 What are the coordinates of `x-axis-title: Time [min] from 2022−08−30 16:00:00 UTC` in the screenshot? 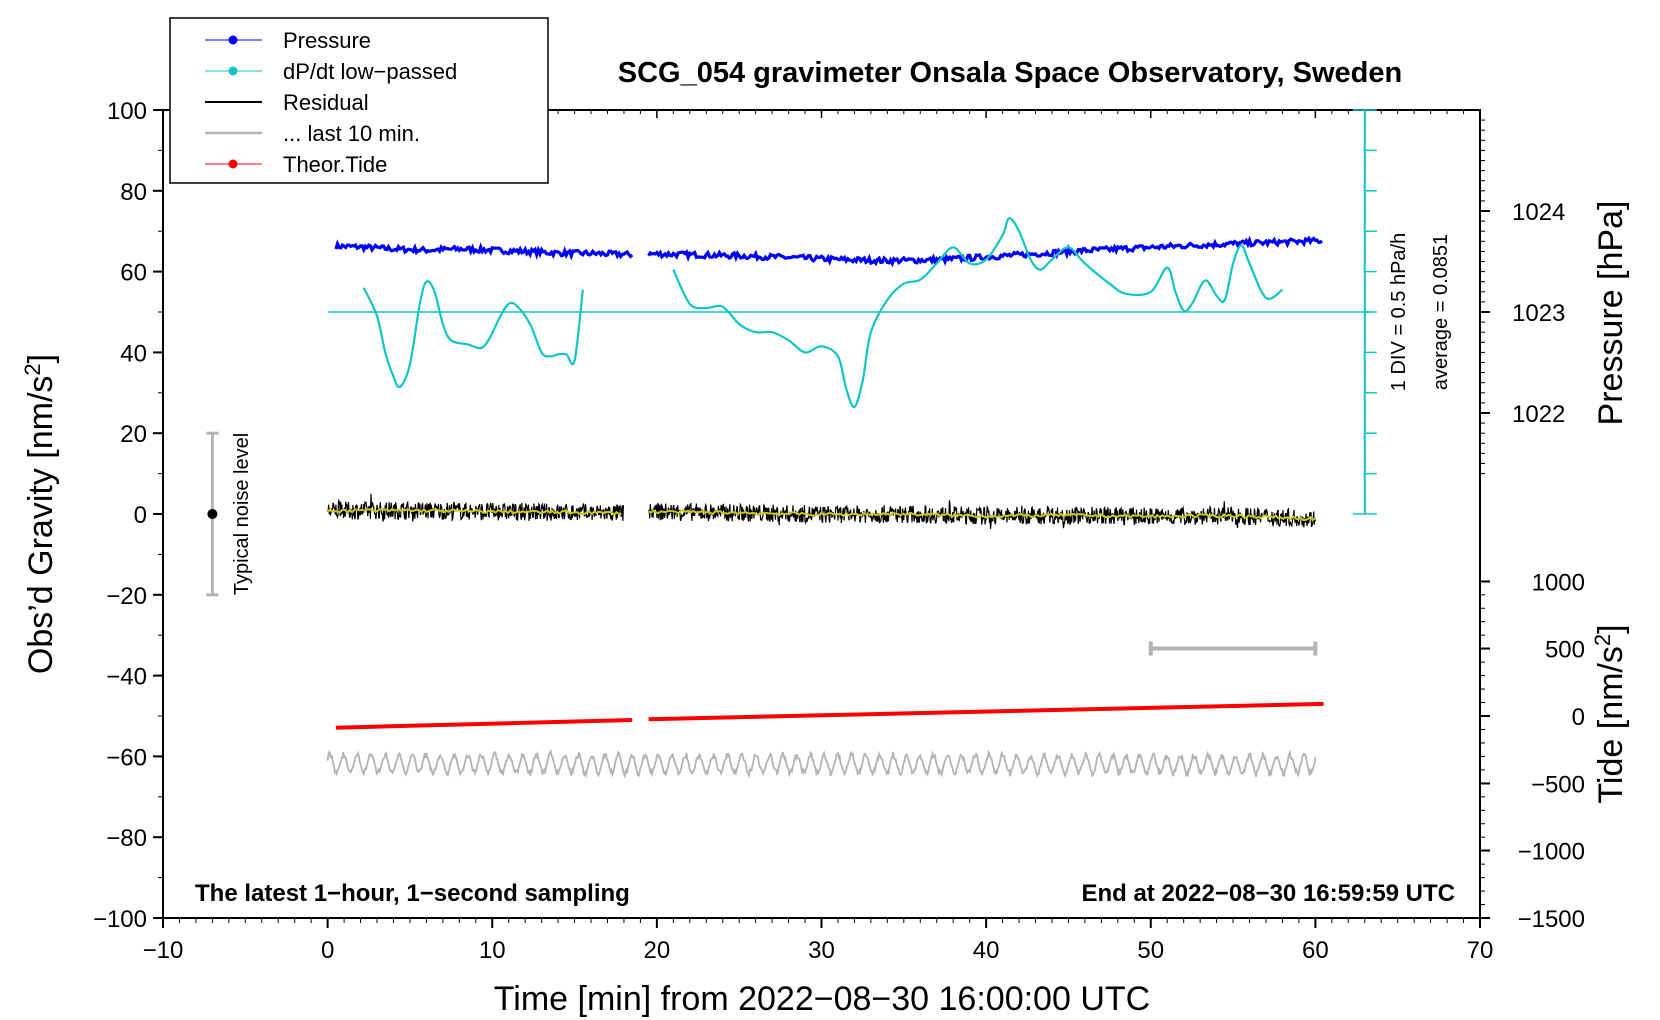 It's located at (822, 999).